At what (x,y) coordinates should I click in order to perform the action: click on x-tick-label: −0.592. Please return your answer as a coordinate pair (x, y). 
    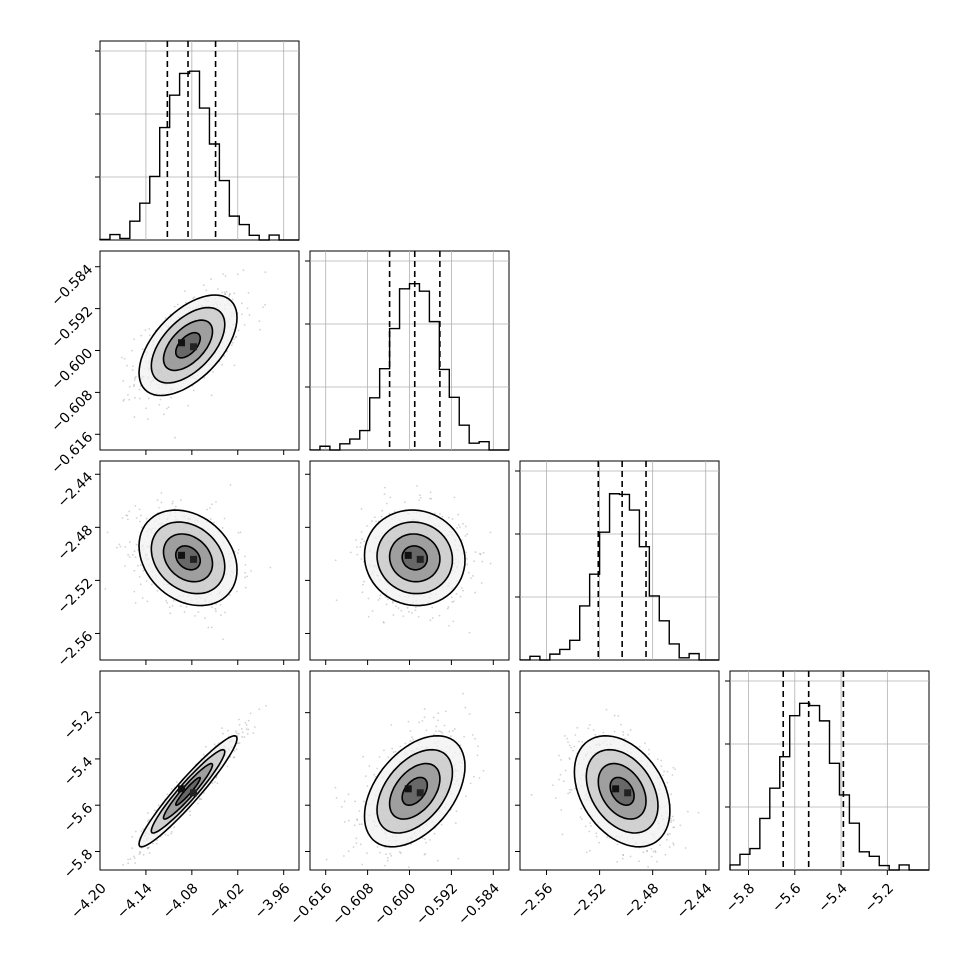
    Looking at the image, I should click on (437, 904).